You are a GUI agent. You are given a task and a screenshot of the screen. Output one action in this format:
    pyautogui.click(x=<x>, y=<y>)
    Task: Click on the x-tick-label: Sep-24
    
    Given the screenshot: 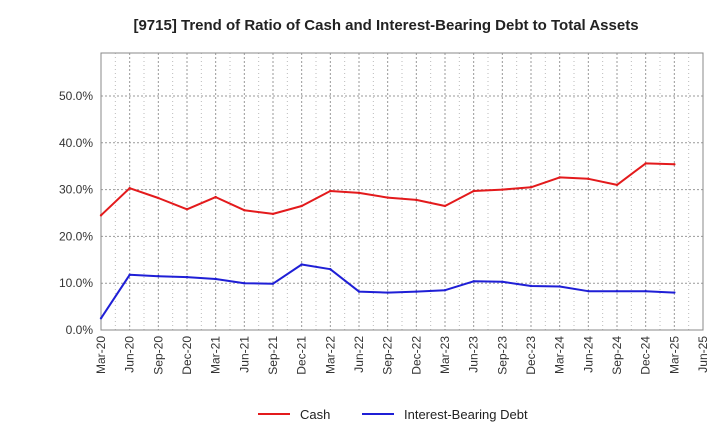 What is the action you would take?
    pyautogui.click(x=617, y=355)
    